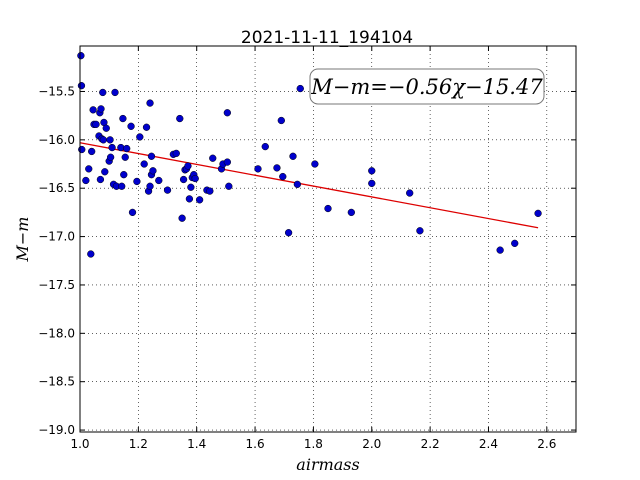 This screenshot has height=480, width=640. Describe the element at coordinates (371, 444) in the screenshot. I see `x-tick-label: 2.0` at that location.